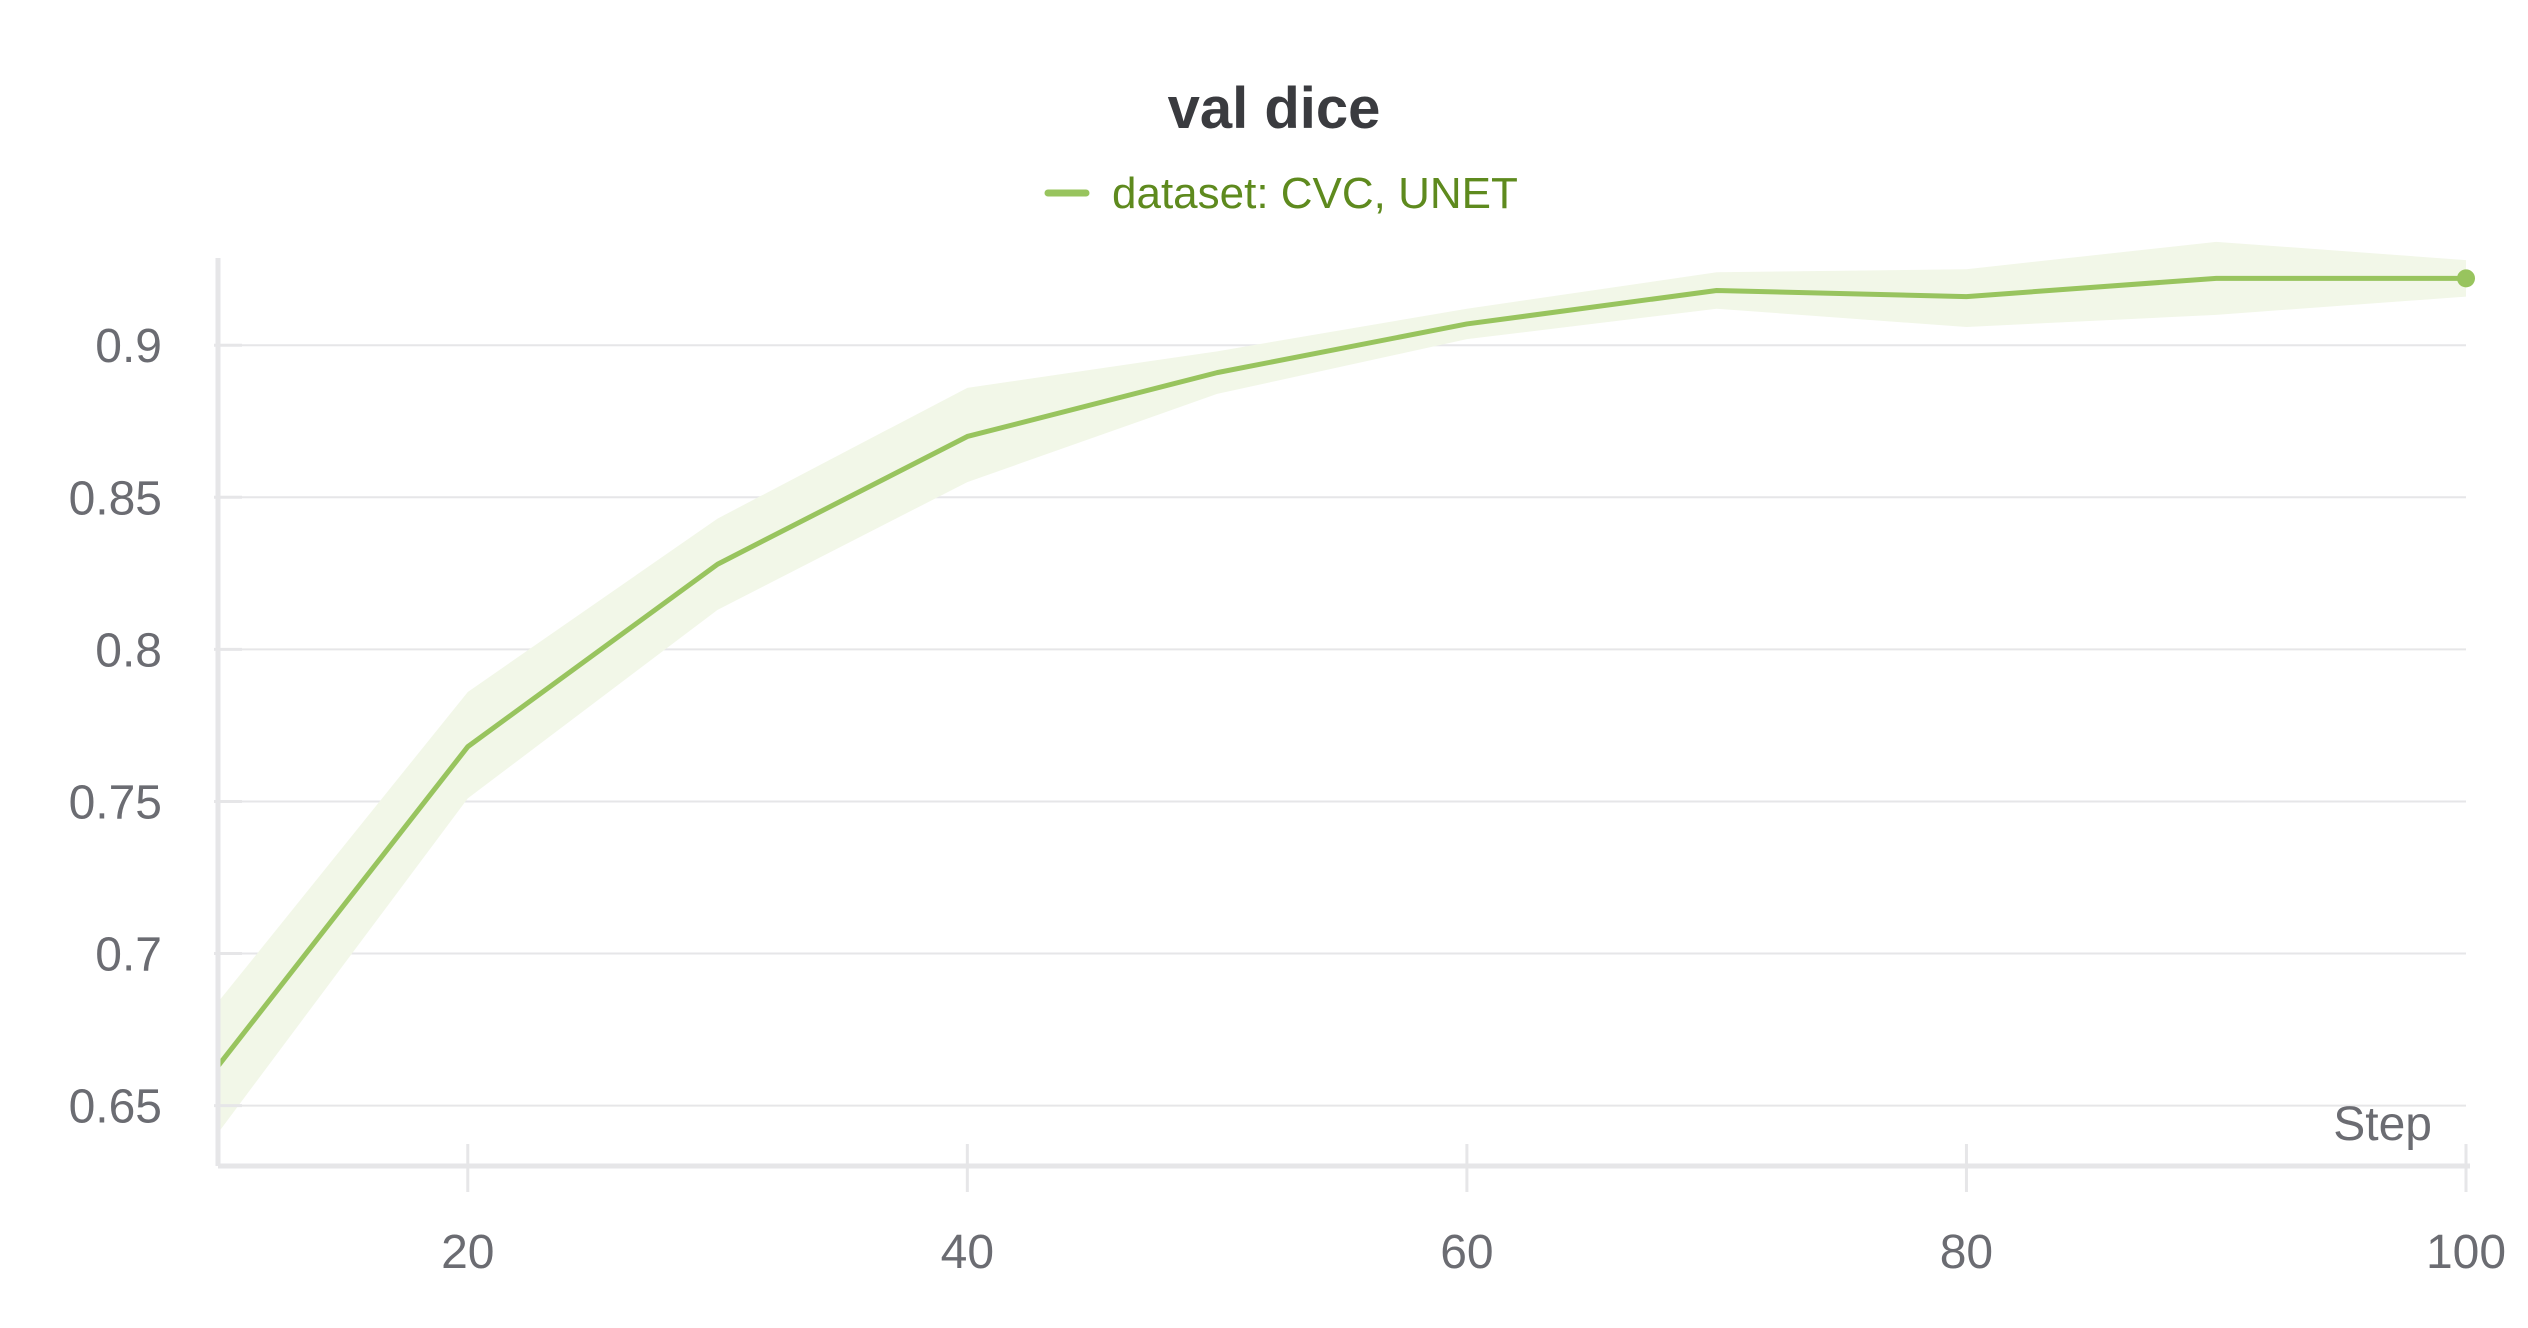 This screenshot has width=2528, height=1328. What do you see at coordinates (1274, 108) in the screenshot?
I see `chart-title: val dice` at bounding box center [1274, 108].